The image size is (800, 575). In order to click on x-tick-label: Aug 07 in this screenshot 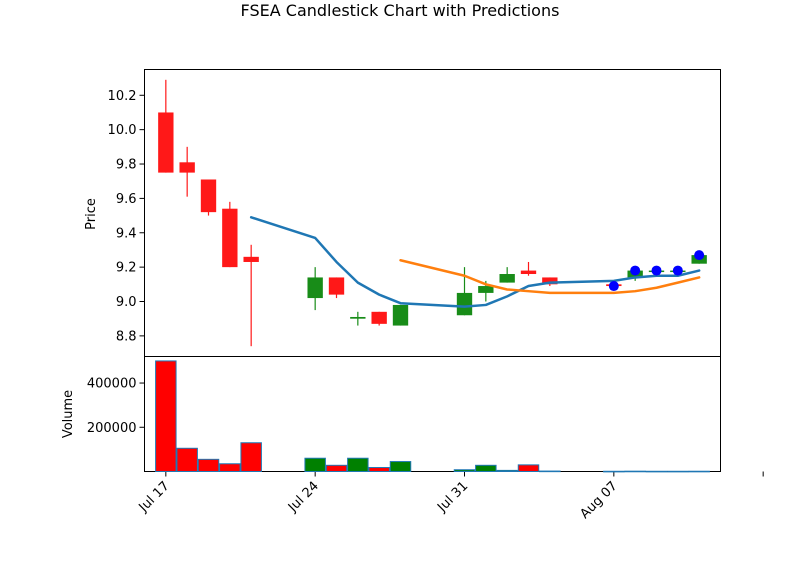, I will do `click(598, 500)`.